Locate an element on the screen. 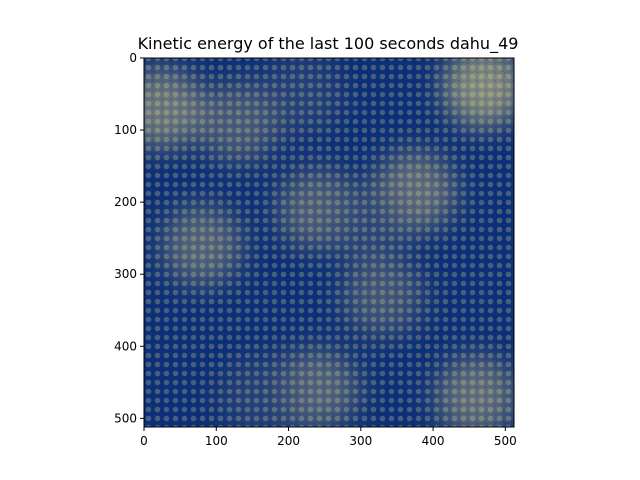 The width and height of the screenshot is (640, 480). y-tick-label: 200 is located at coordinates (125, 202).